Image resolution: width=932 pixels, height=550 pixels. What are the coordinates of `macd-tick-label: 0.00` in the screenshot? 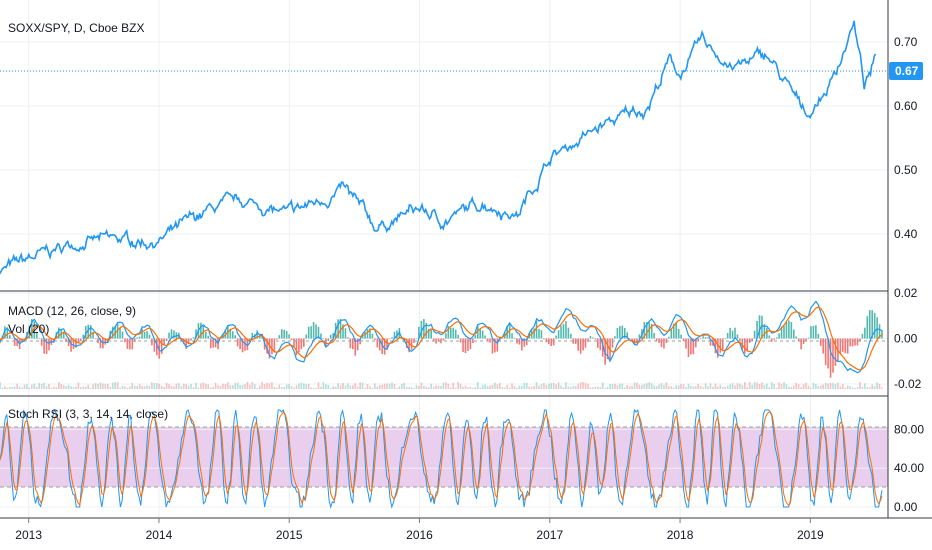 It's located at (906, 339).